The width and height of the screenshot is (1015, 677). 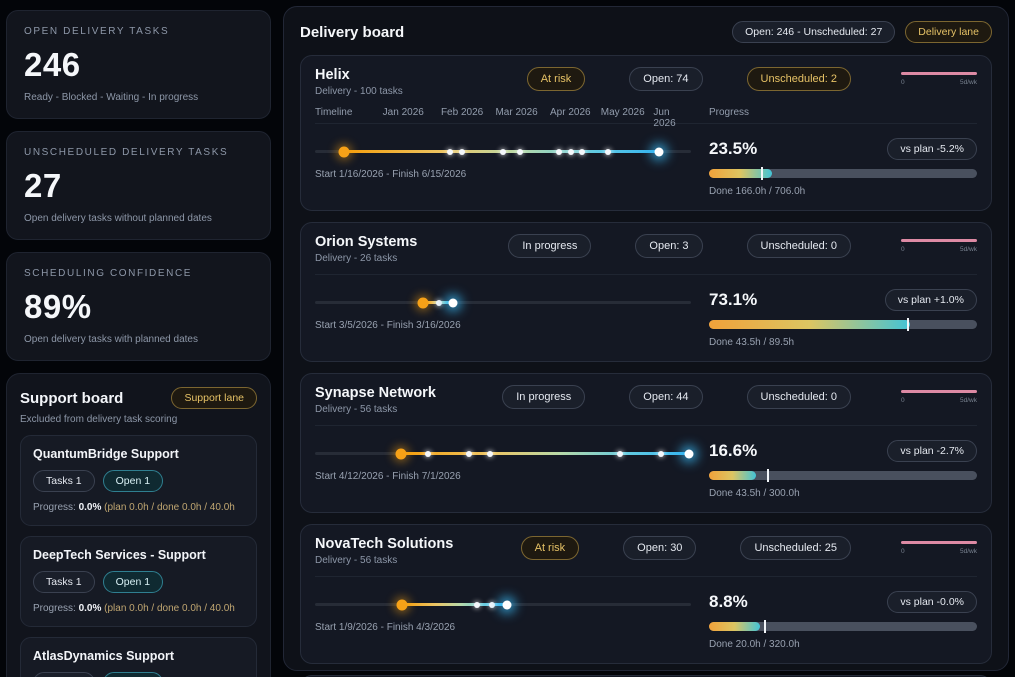 What do you see at coordinates (798, 79) in the screenshot?
I see `unscheduled-count-pill: Unscheduled: 2` at bounding box center [798, 79].